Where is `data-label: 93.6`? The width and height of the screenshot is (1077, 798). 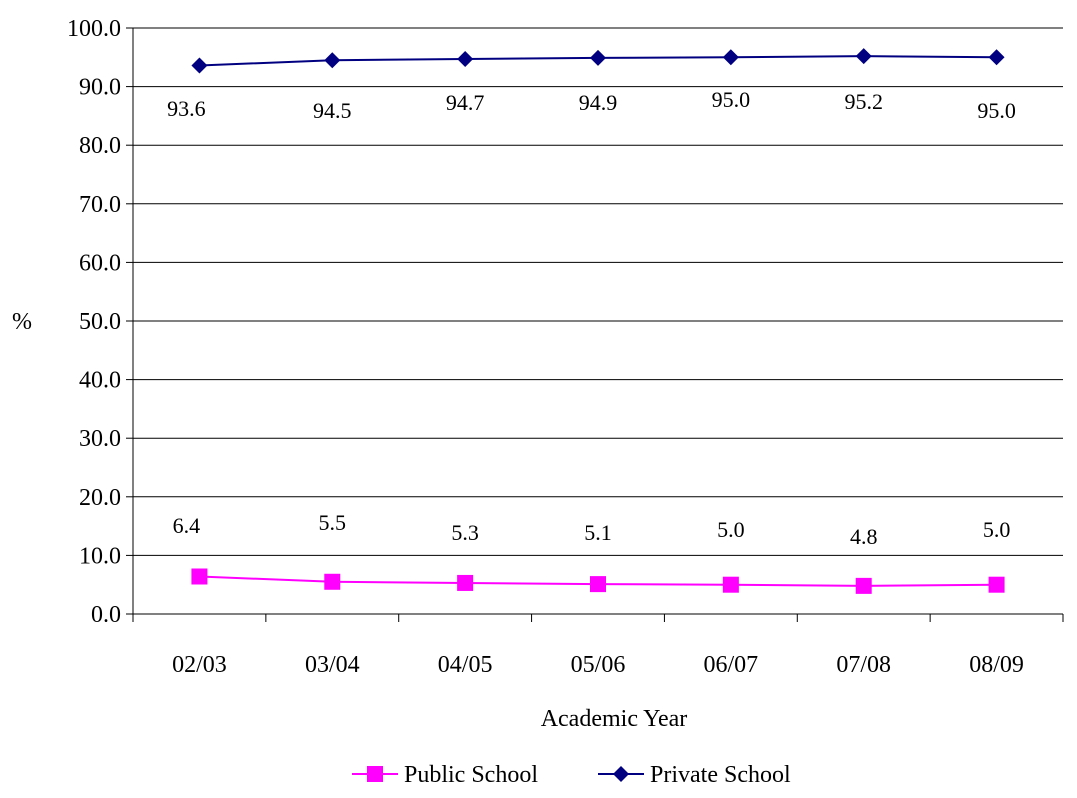
data-label: 93.6 is located at coordinates (186, 108).